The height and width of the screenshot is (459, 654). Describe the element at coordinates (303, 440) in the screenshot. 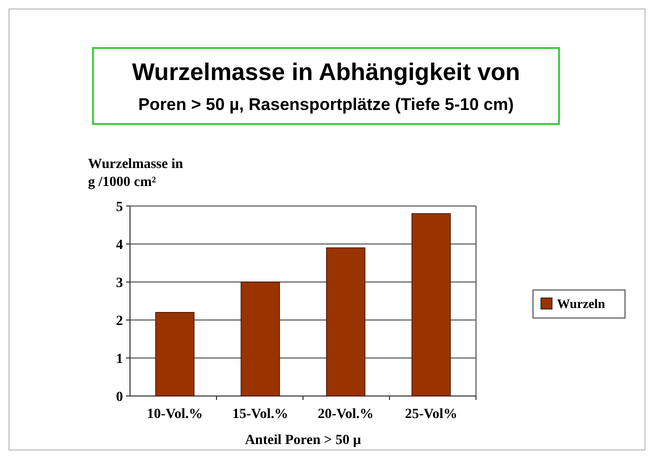

I see `x-axis-title: Anteil Poren > 50 µ` at that location.